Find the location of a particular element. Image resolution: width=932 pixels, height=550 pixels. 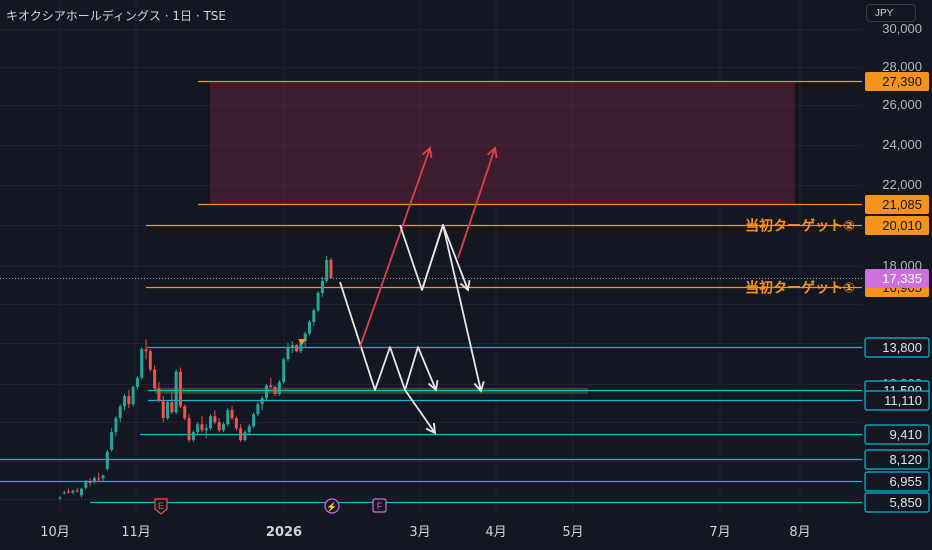

projection-arrows is located at coordinates (418, 290).